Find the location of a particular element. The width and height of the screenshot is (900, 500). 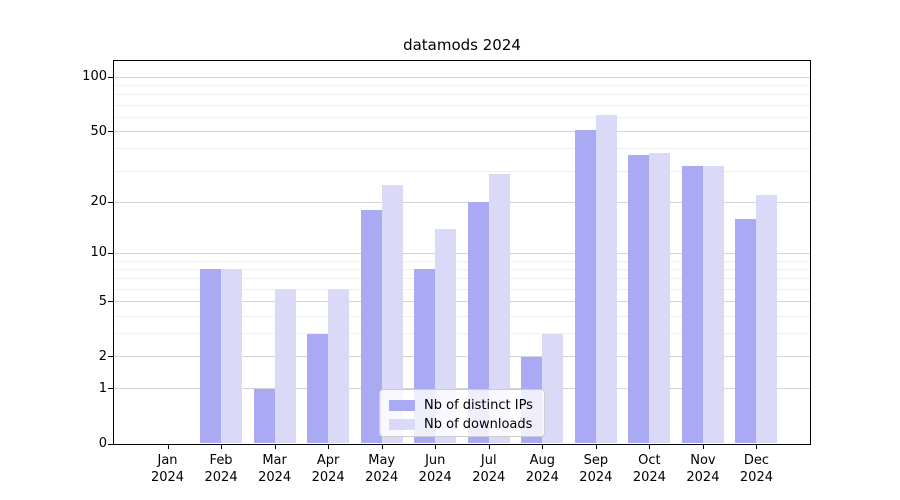

bar-distinct-ips-mar is located at coordinates (264, 415).